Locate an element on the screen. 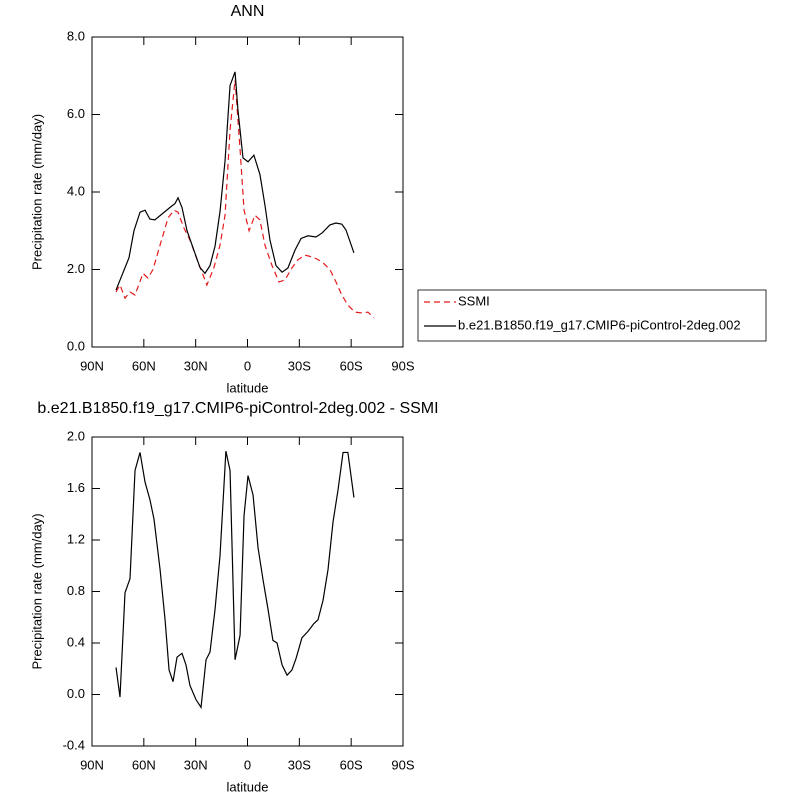  legend-label: SSMI is located at coordinates (474, 300).